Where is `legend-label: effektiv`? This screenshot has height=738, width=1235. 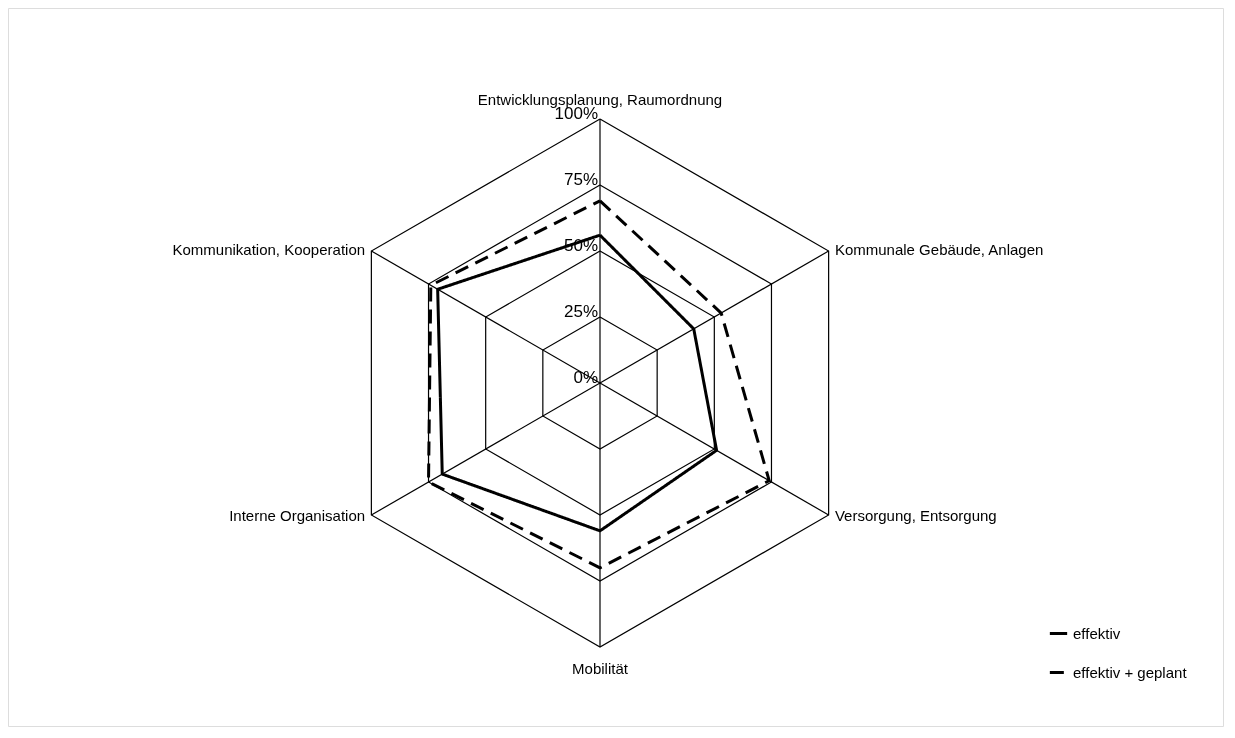
legend-label: effektiv is located at coordinates (1097, 633).